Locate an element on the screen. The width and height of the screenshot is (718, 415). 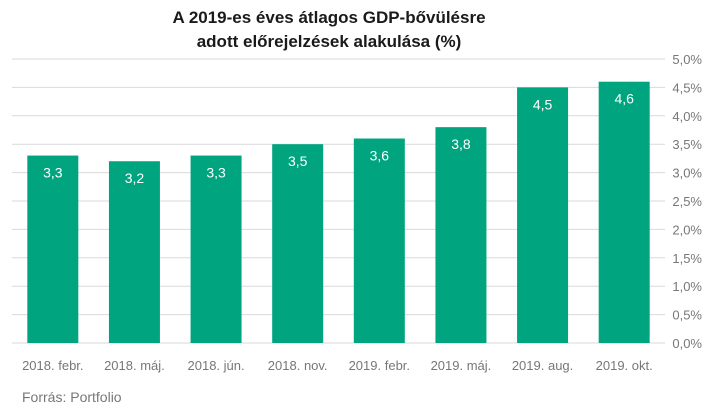
y-tick-label: 2,0% is located at coordinates (687, 229).